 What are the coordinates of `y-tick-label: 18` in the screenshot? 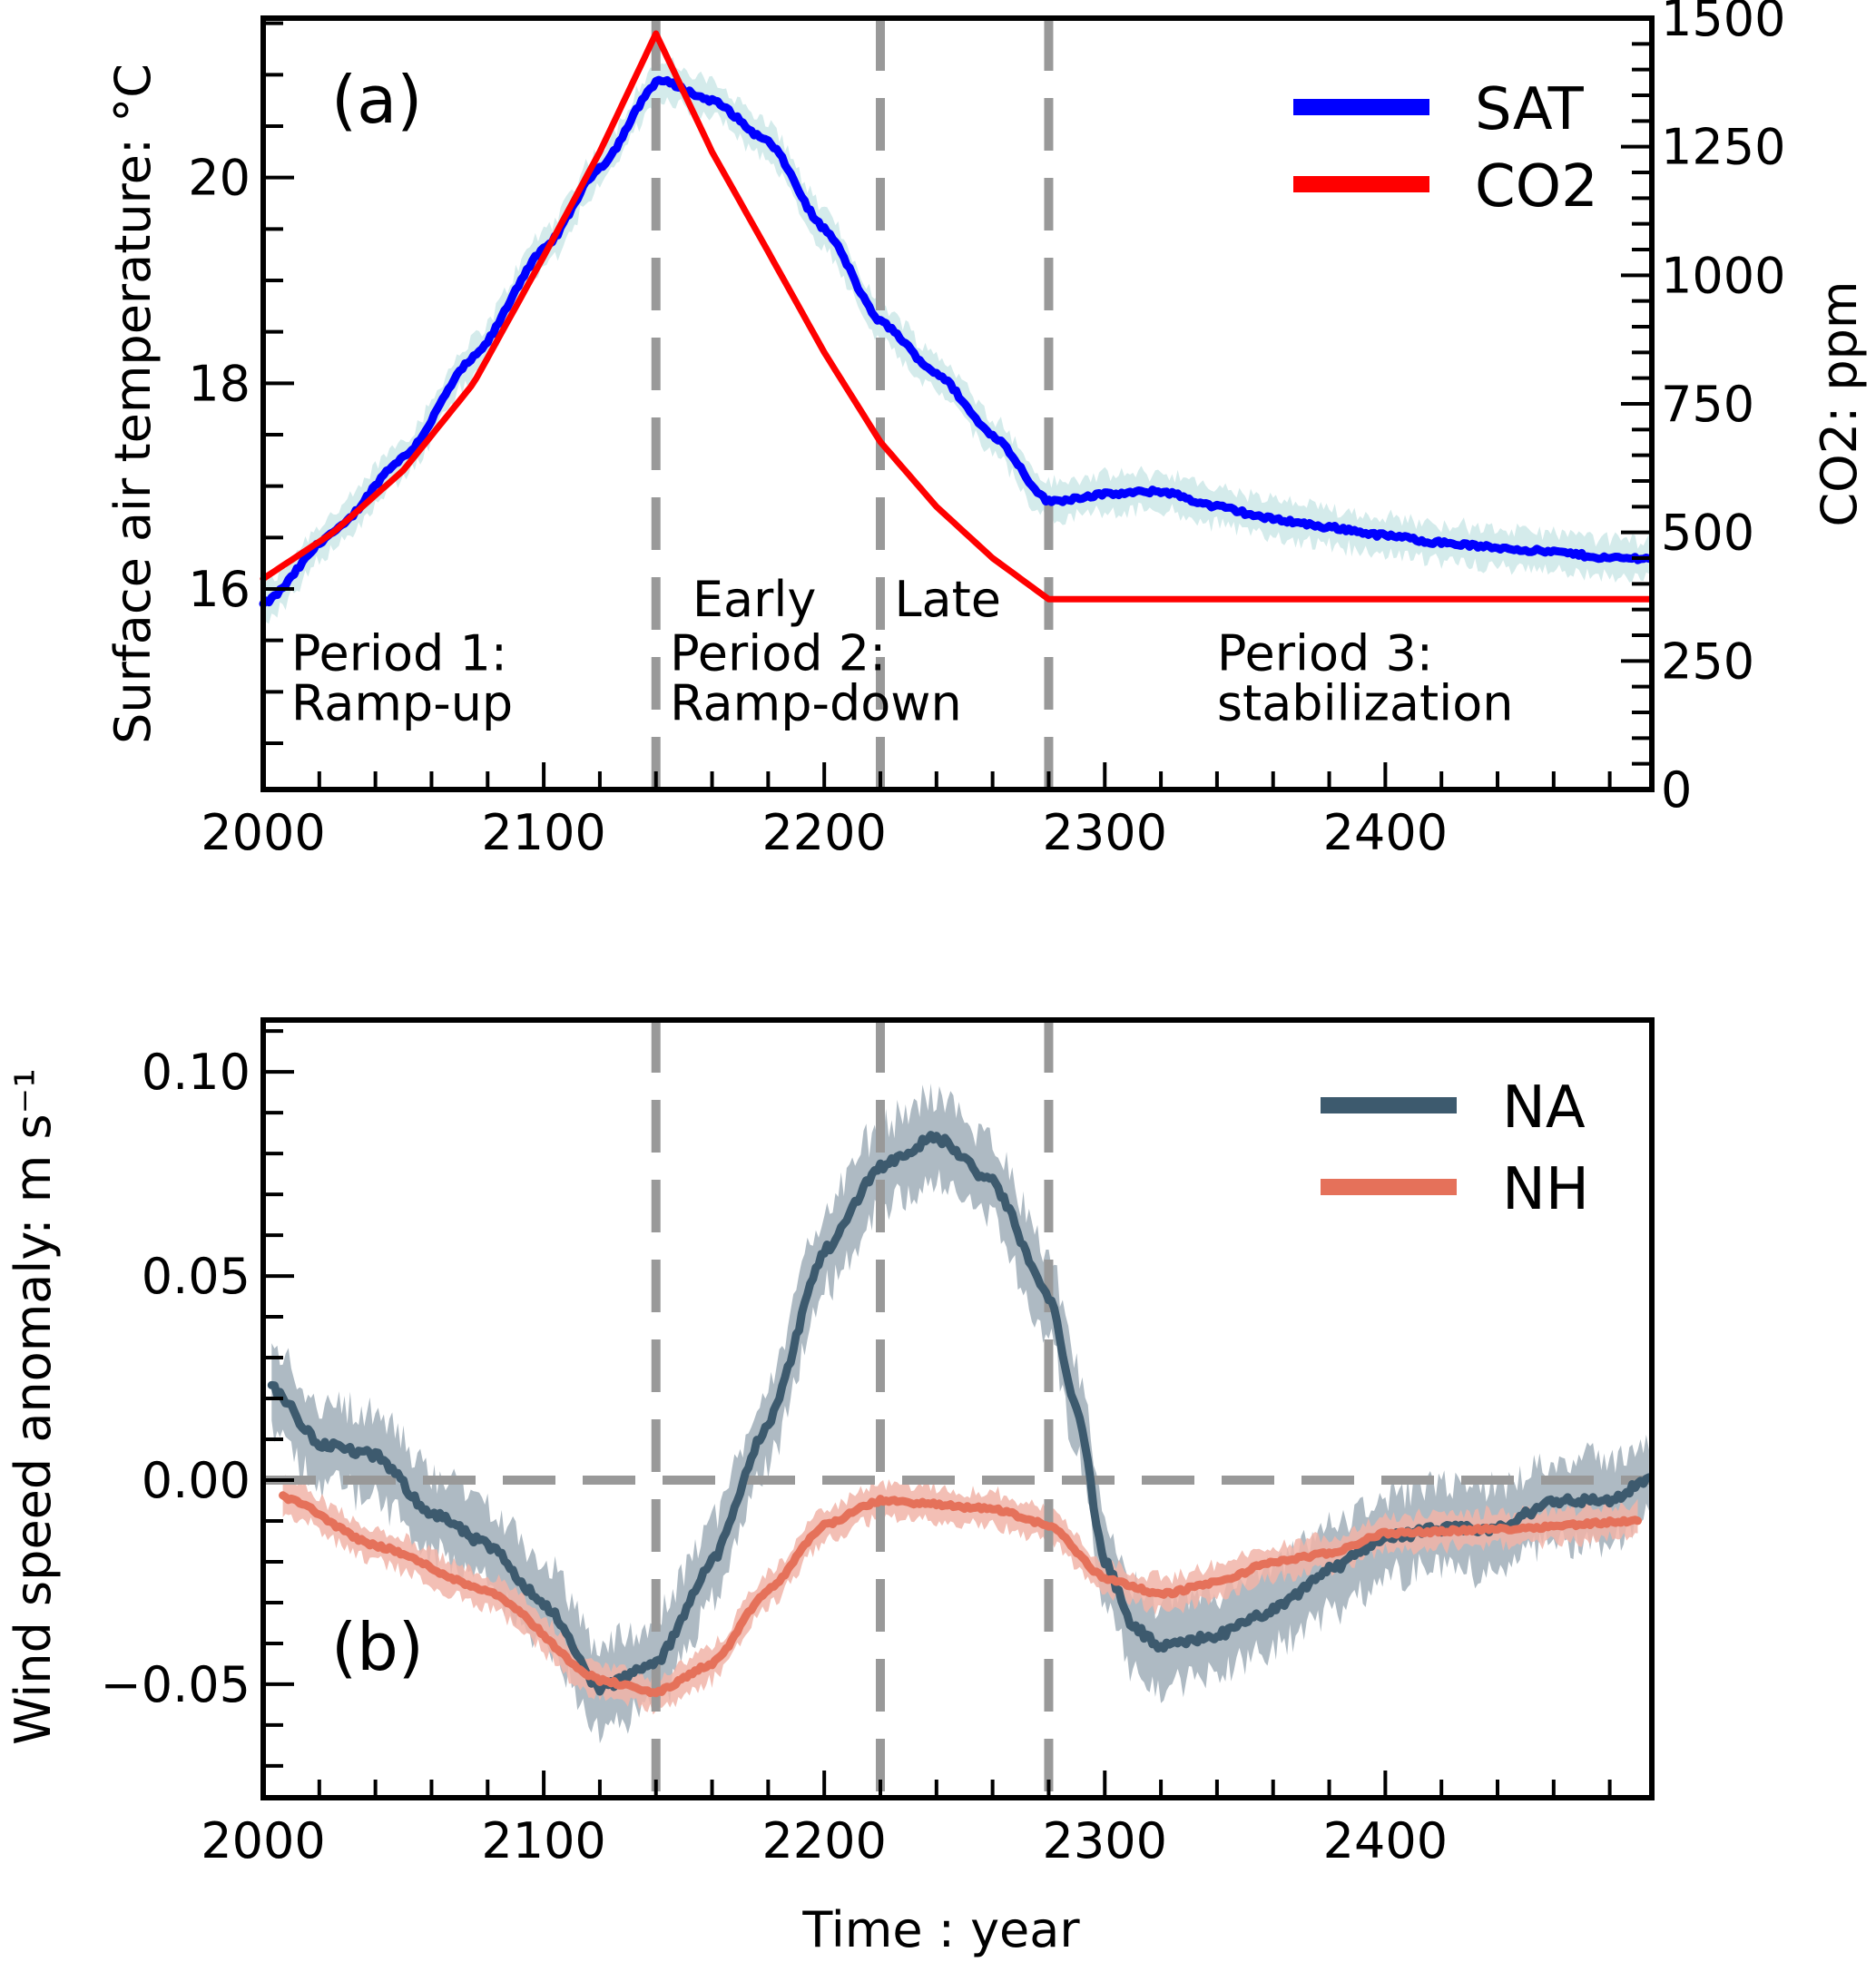 It's located at (219, 384).